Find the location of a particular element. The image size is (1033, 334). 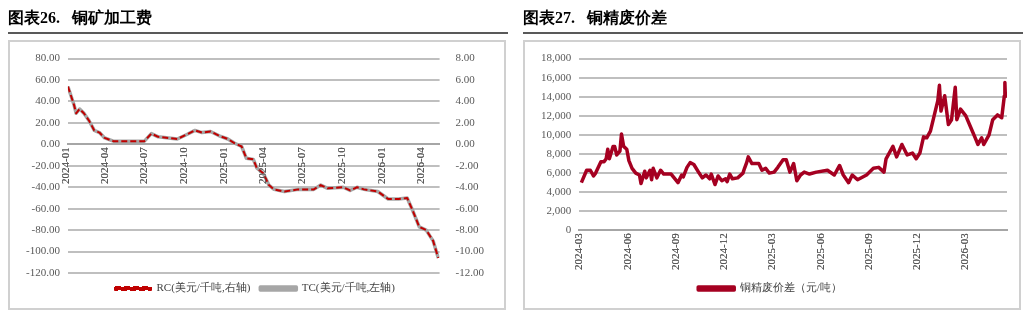

y2-tick-label: -12.00 is located at coordinates (470, 271).